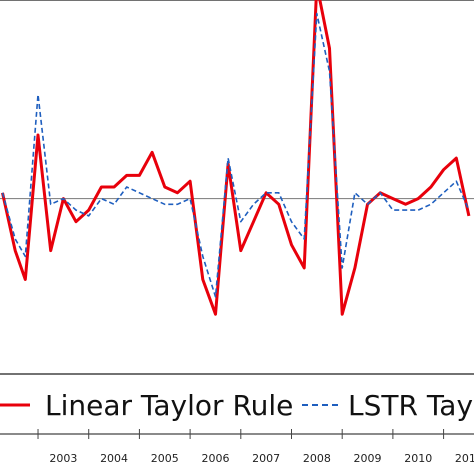 This screenshot has width=474, height=474. I want to click on x-tick-label: 2005, so click(165, 458).